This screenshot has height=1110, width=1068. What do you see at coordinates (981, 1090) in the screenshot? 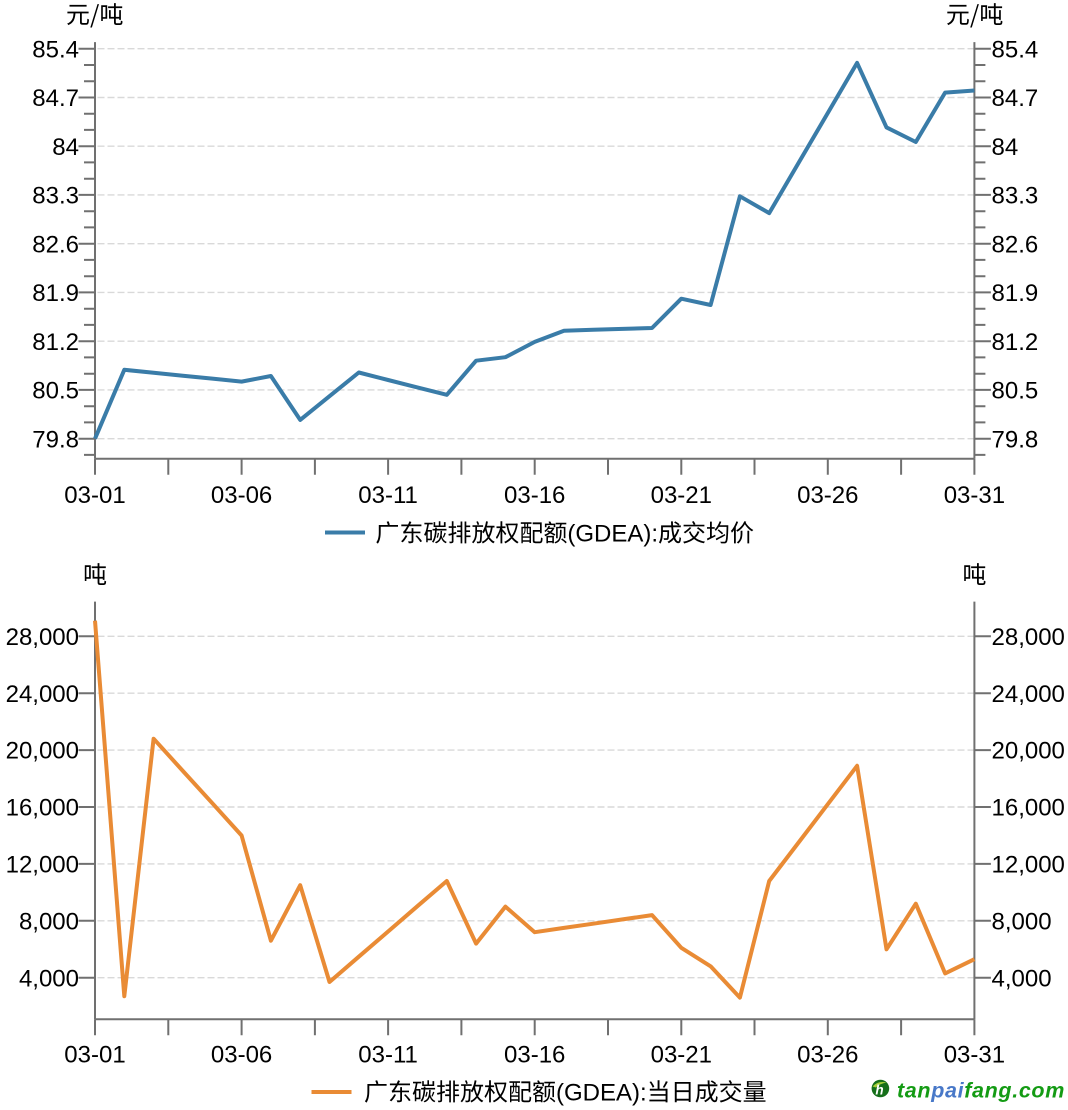
I see `svg-text: tanpaifang.com` at bounding box center [981, 1090].